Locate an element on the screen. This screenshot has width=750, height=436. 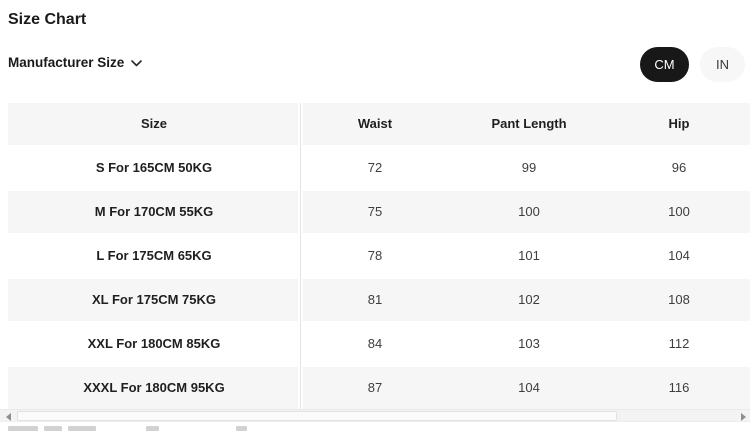
column-header-hip: Hip is located at coordinates (679, 123).